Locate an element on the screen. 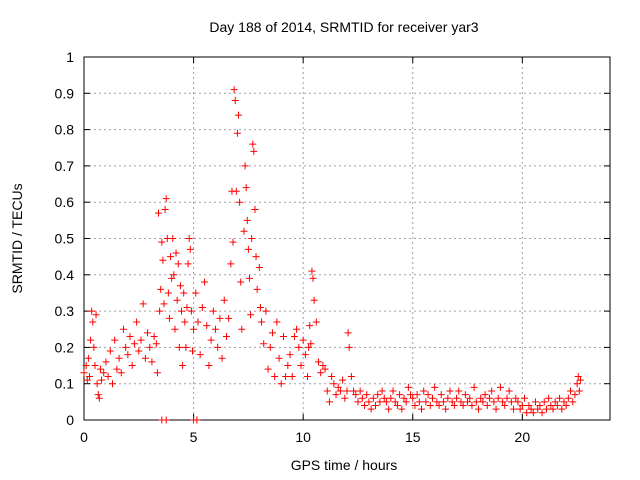  y-tick-label: 0.5 is located at coordinates (65, 239).